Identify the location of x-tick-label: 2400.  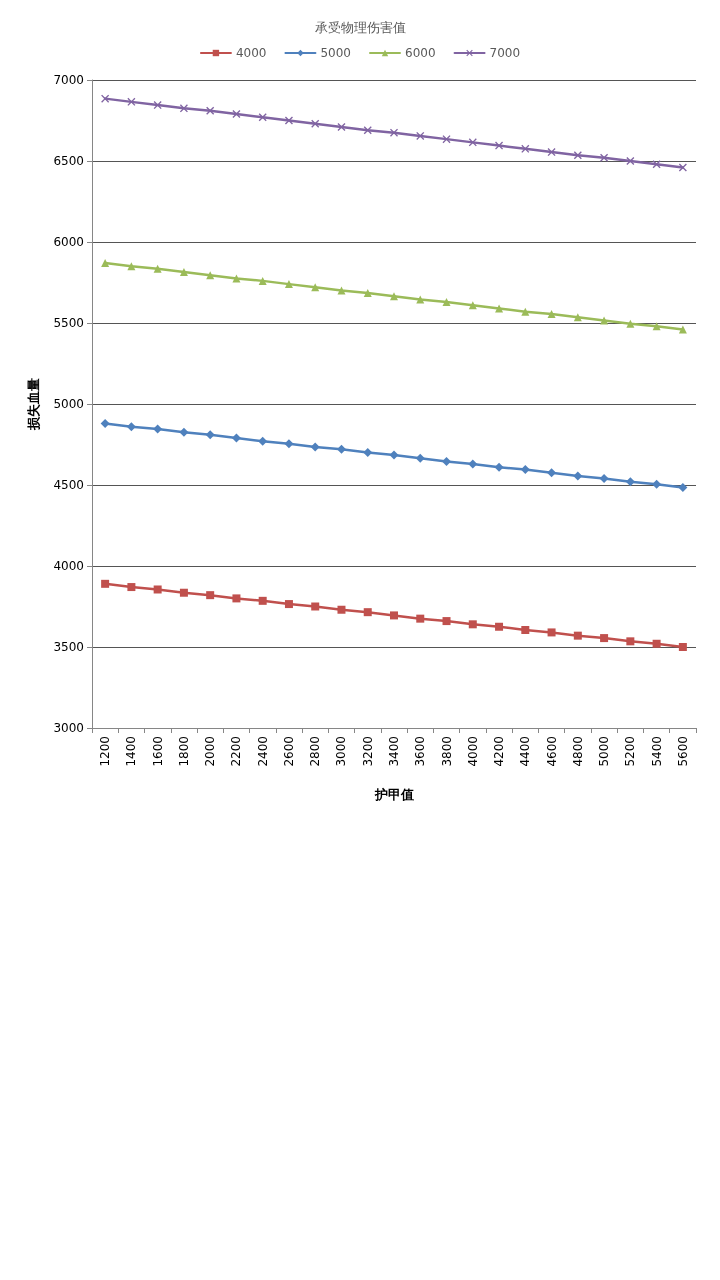
(262, 751).